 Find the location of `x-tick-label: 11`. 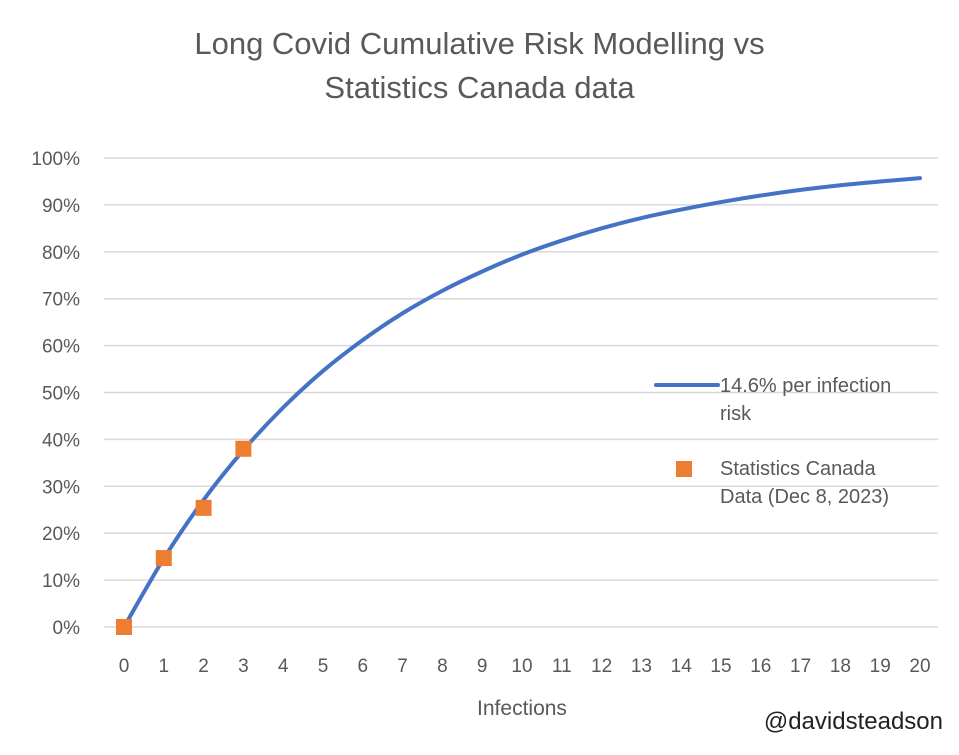

x-tick-label: 11 is located at coordinates (562, 666).